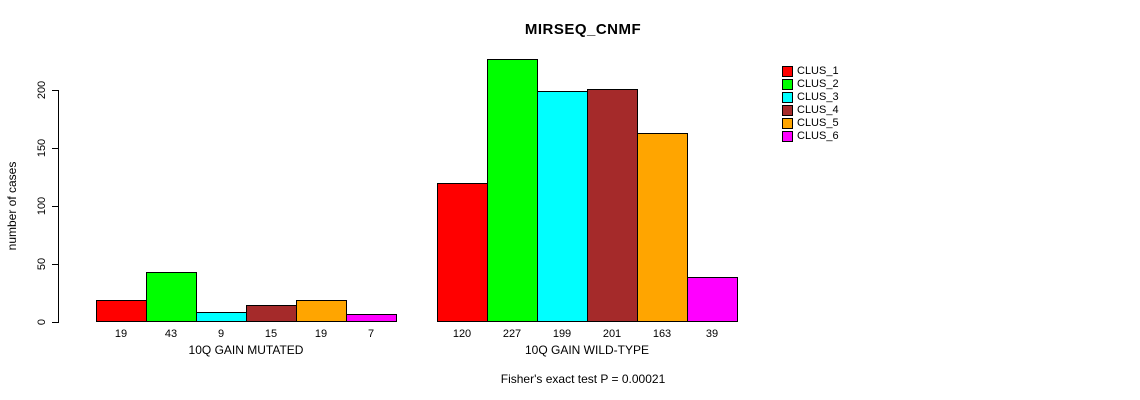  I want to click on y-axis-tick-label: 0, so click(42, 322).